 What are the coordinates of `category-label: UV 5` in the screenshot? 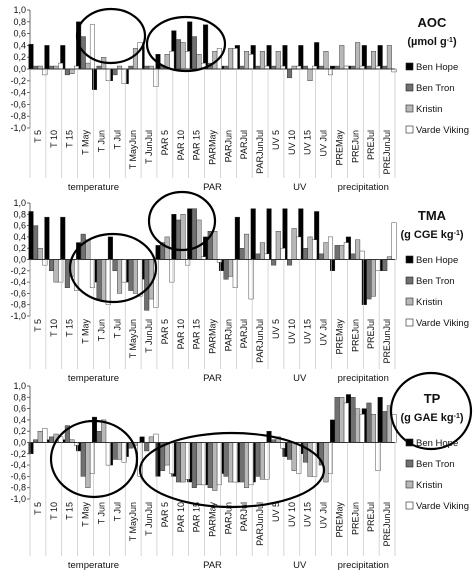 It's located at (276, 512).